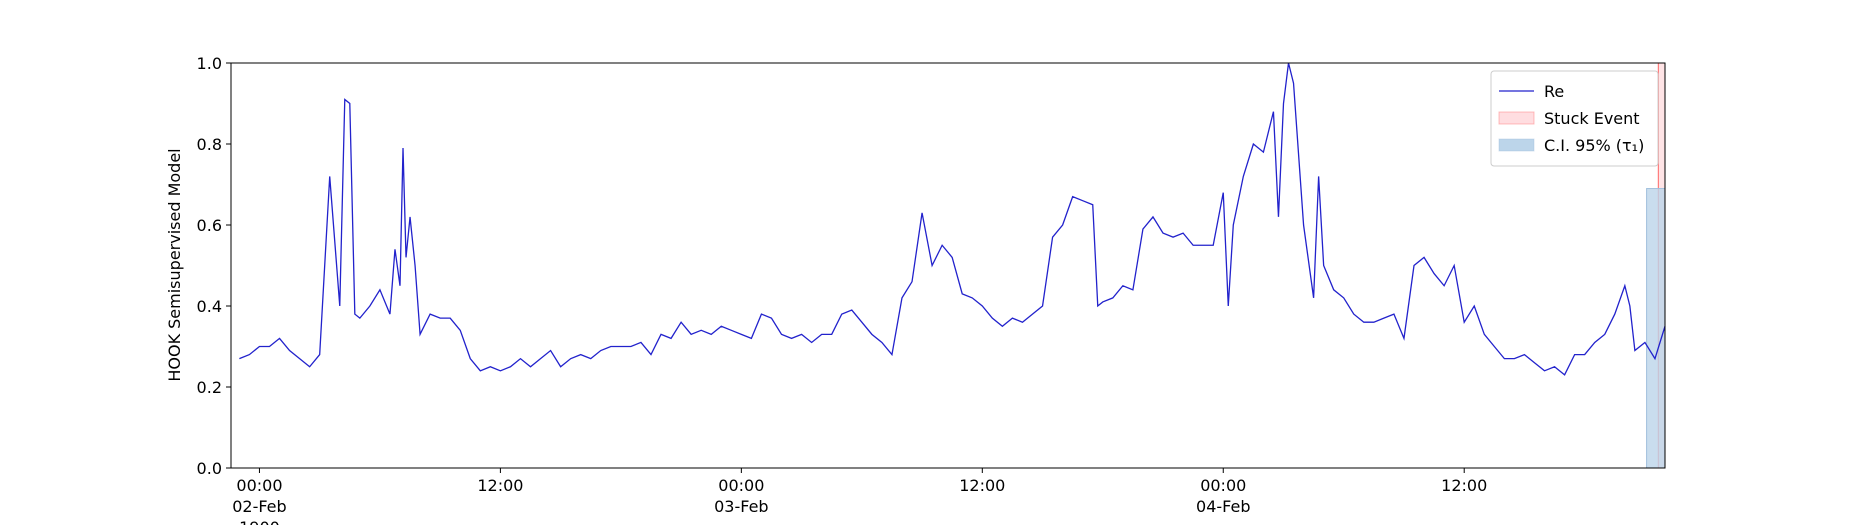 The width and height of the screenshot is (1850, 525). Describe the element at coordinates (209, 63) in the screenshot. I see `y-tick-label: 1.0` at that location.